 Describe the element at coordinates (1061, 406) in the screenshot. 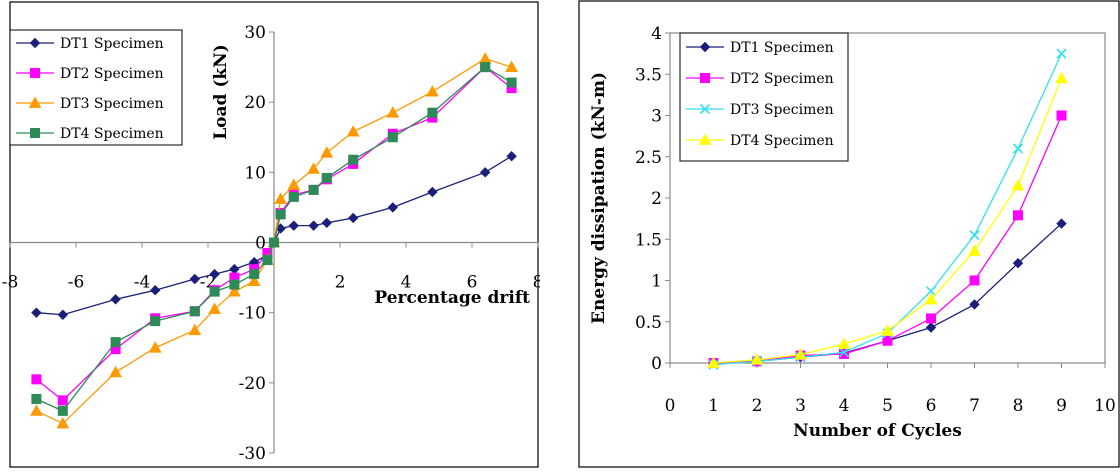

I see `x-tick-label: 9` at that location.